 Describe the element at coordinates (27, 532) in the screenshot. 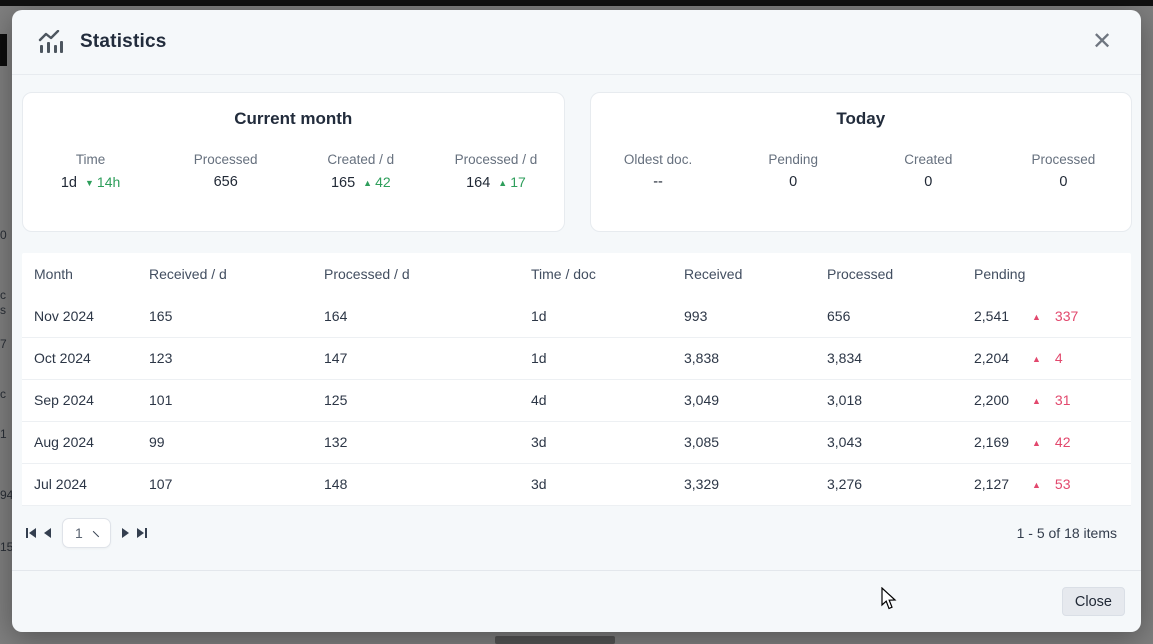

I see `first-page-icon` at that location.